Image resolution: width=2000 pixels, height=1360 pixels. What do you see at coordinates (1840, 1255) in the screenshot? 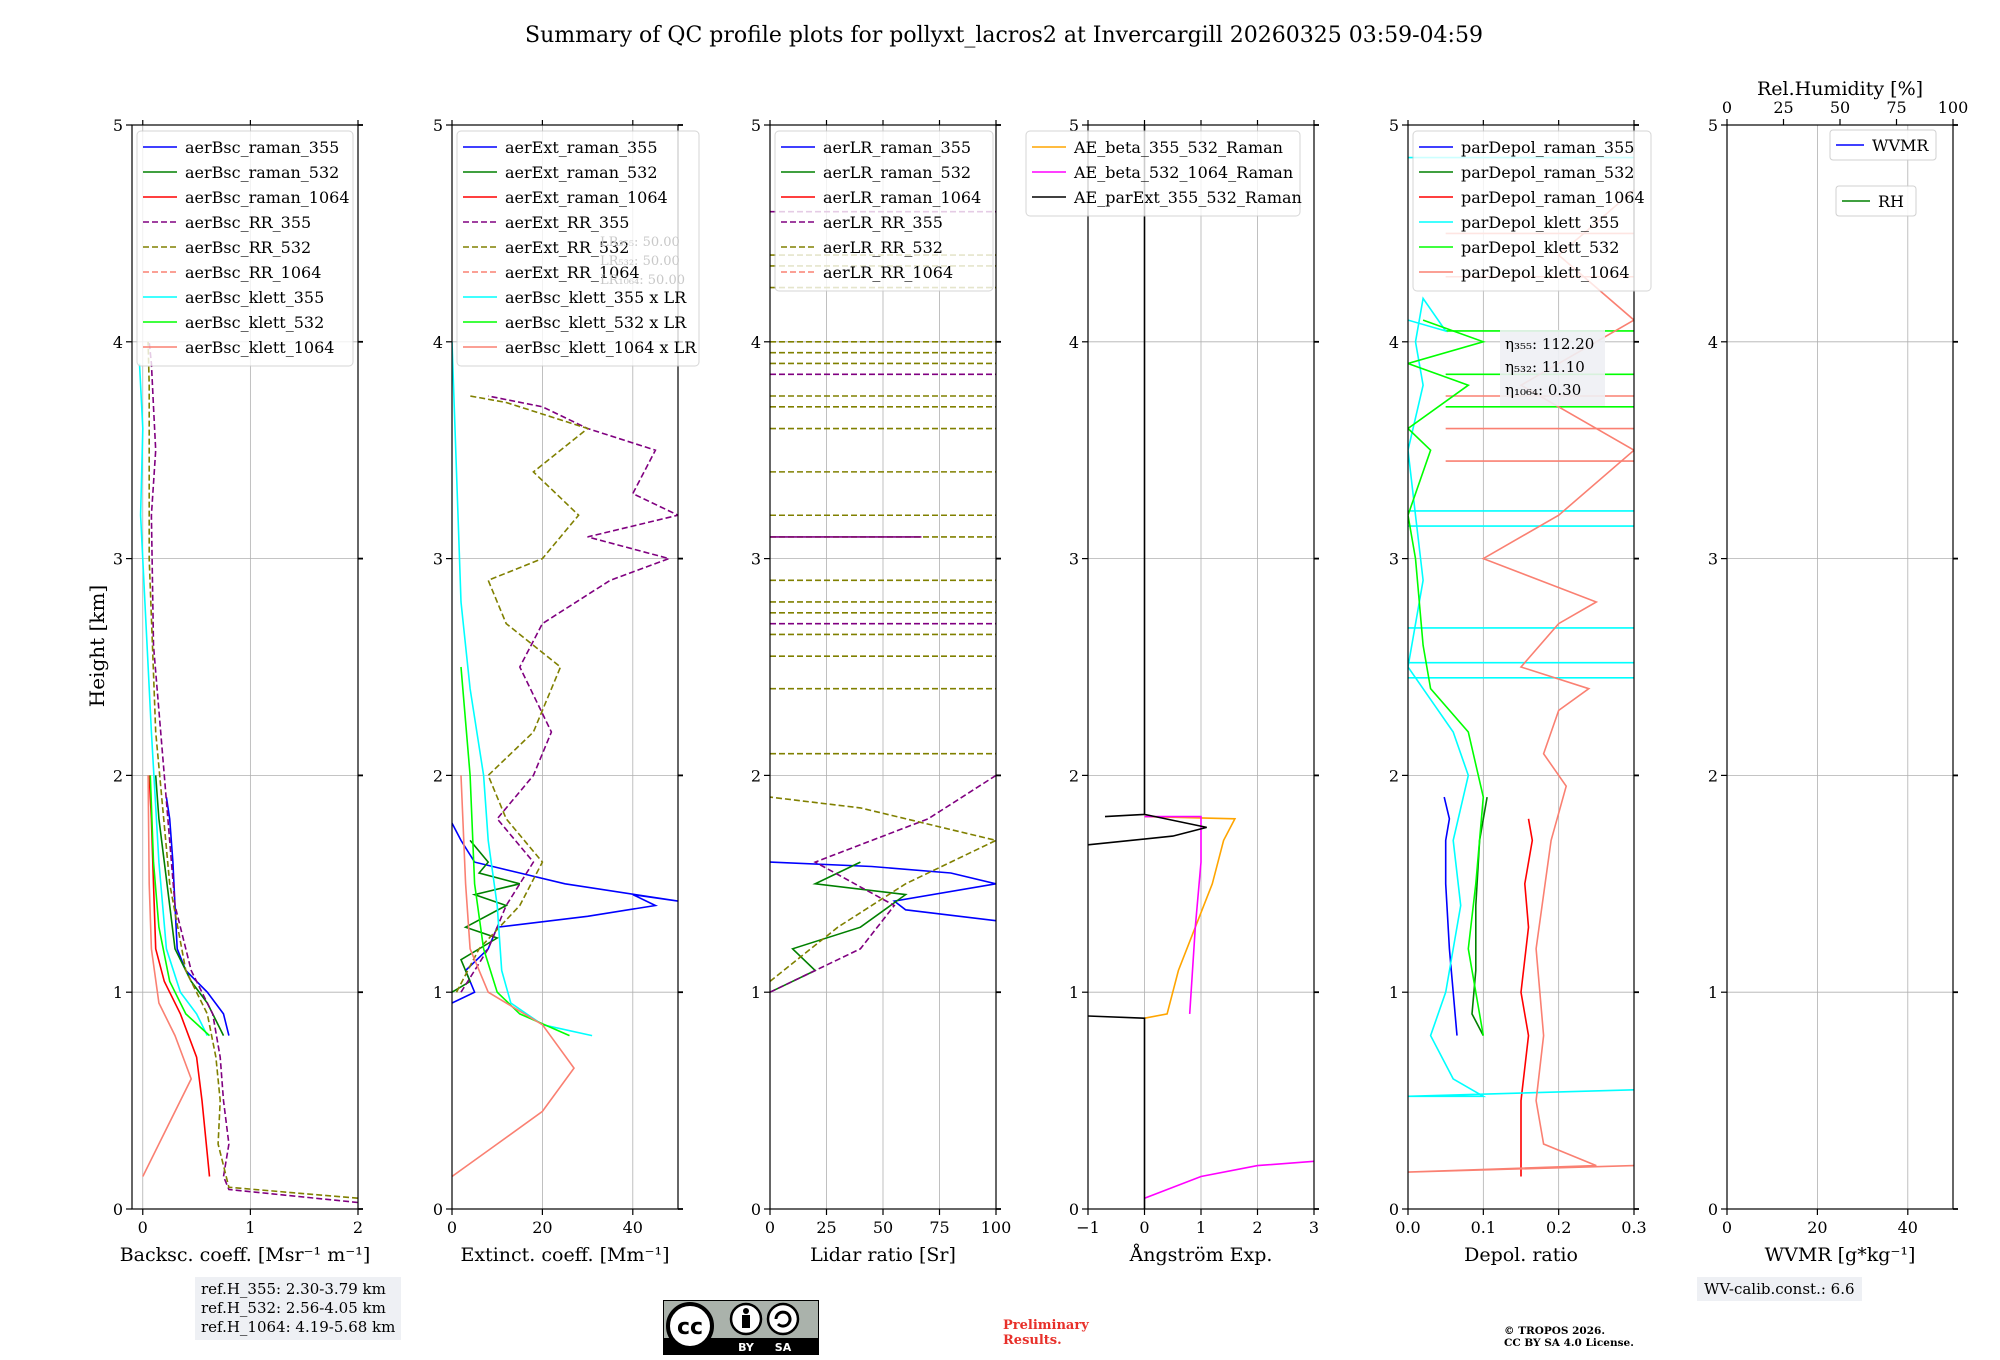
I see `x-axis-label: WVMR [g*kg⁻¹]` at bounding box center [1840, 1255].